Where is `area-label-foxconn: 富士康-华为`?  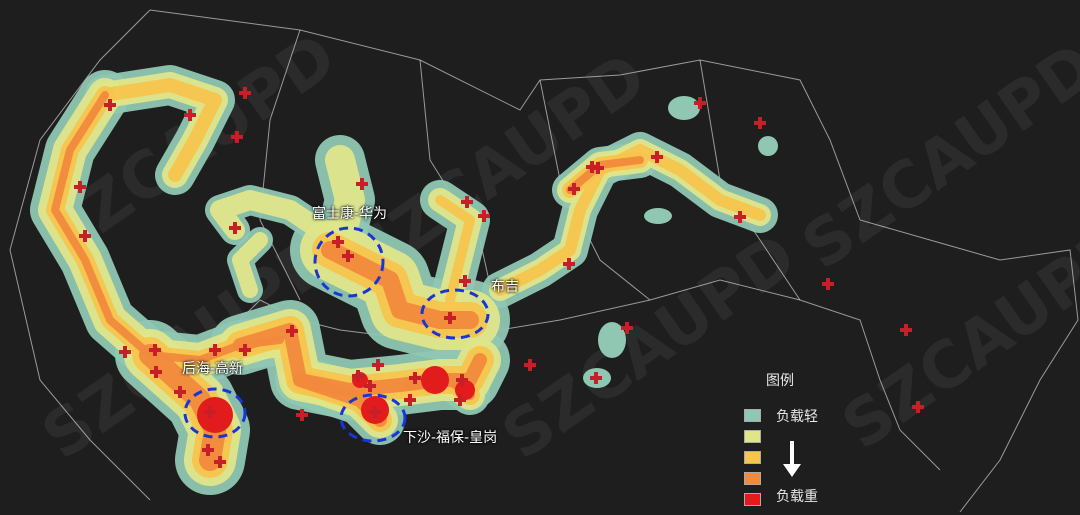
area-label-foxconn: 富士康-华为 is located at coordinates (350, 214).